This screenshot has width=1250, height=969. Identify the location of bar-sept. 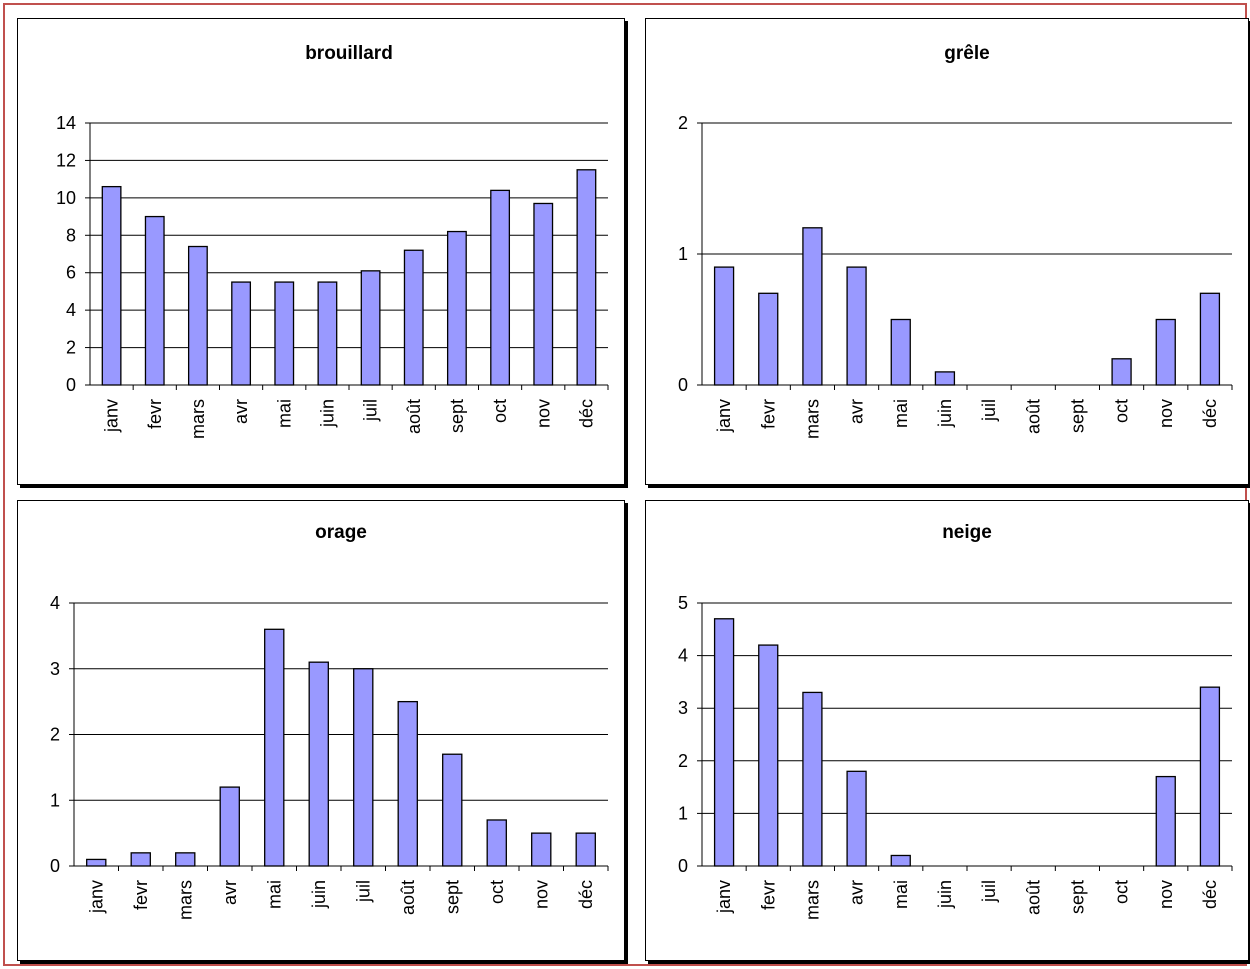
(456, 308).